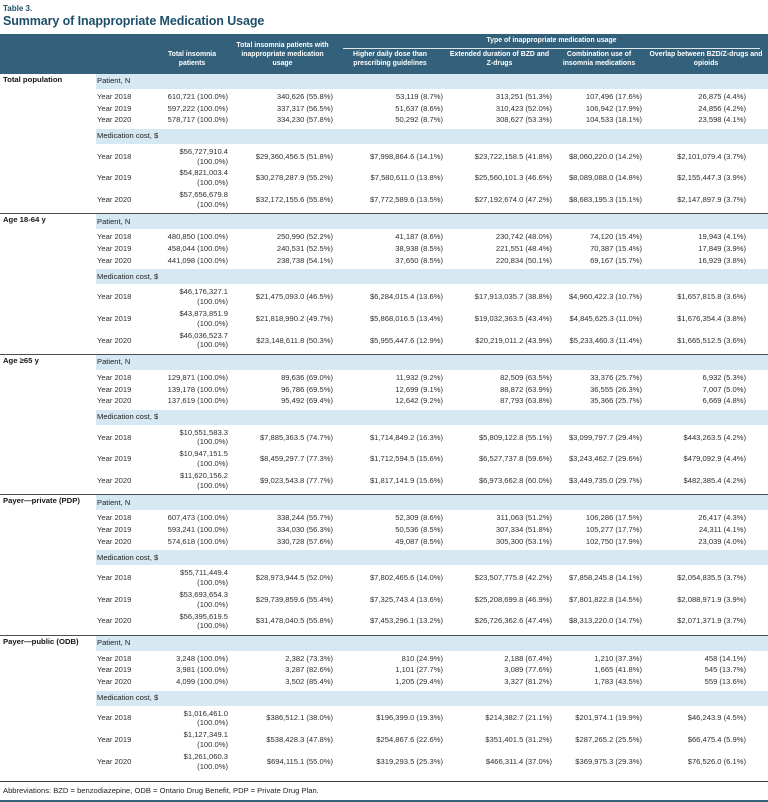 This screenshot has height=802, width=768. I want to click on section-label: Payer—public (ODB), so click(48, 642).